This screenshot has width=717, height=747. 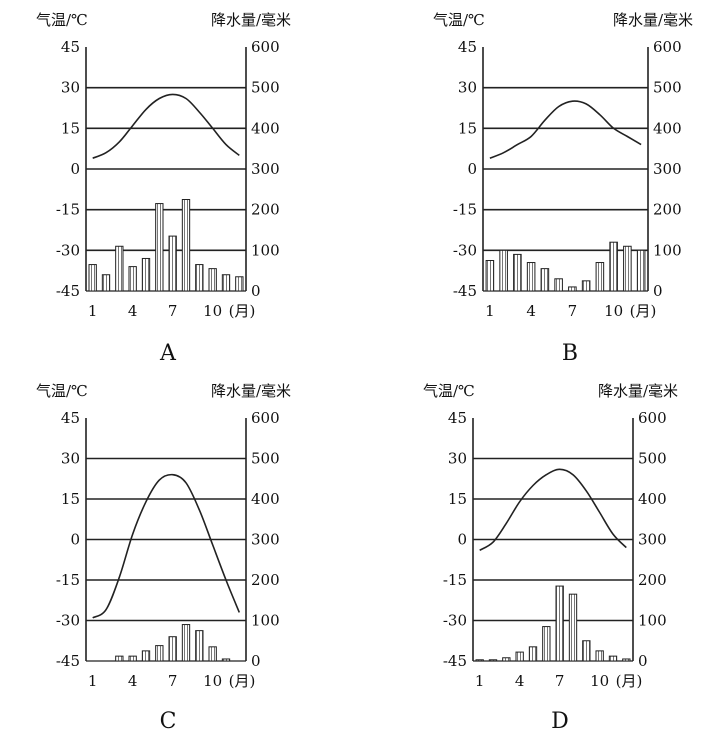 What do you see at coordinates (168, 353) in the screenshot?
I see `panel-label: A` at bounding box center [168, 353].